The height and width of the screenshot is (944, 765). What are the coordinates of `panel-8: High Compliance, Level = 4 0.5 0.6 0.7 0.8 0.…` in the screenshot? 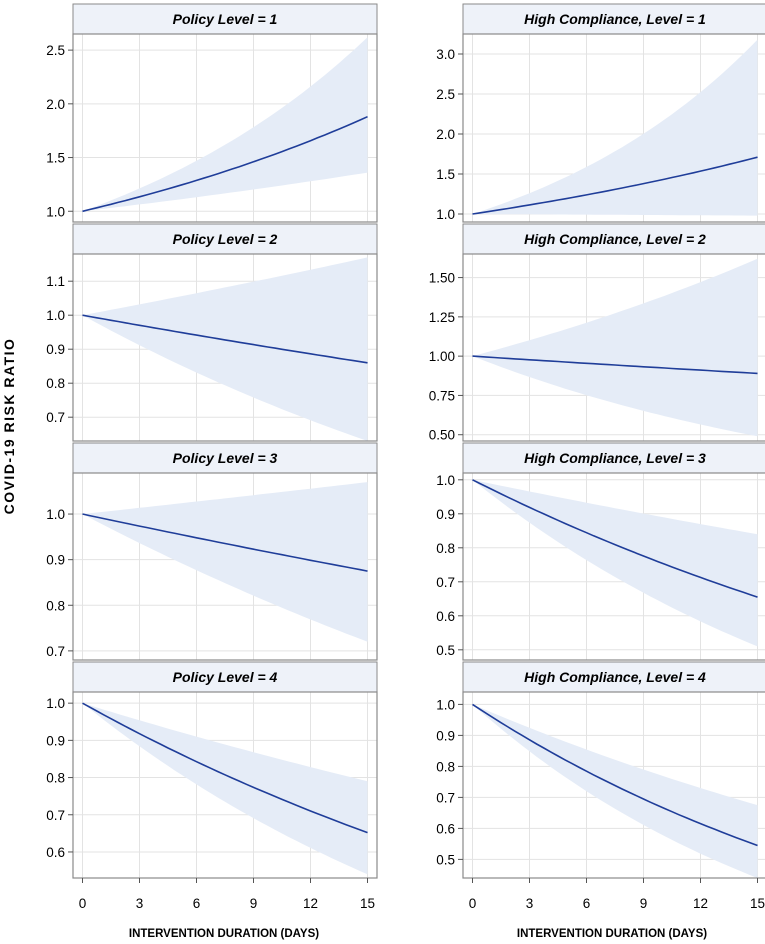 It's located at (600, 786).